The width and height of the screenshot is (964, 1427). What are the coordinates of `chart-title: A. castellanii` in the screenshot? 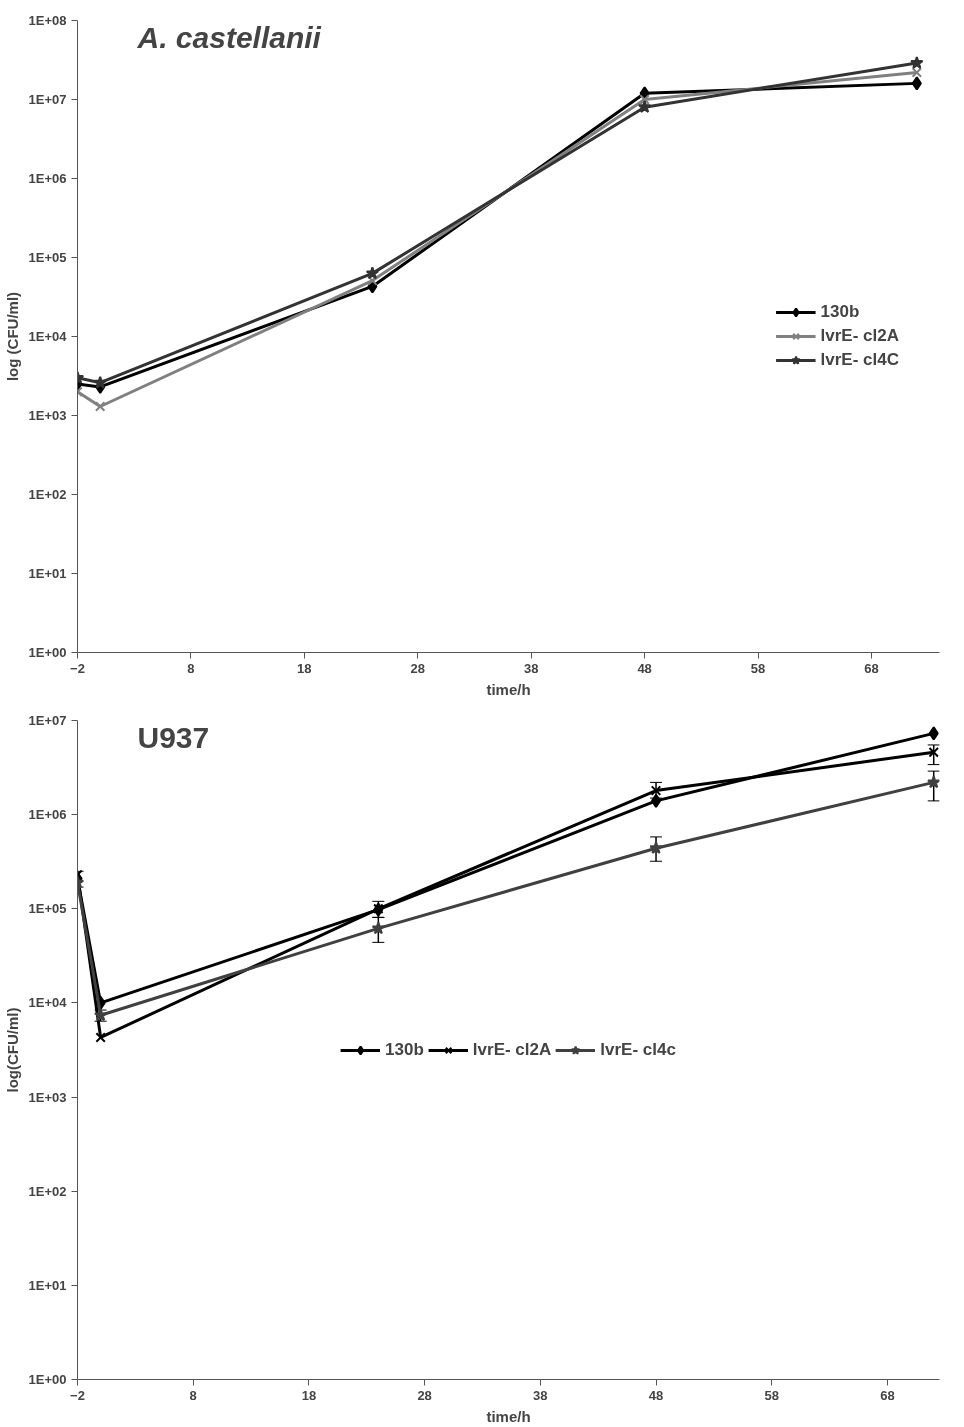 It's located at (229, 37).